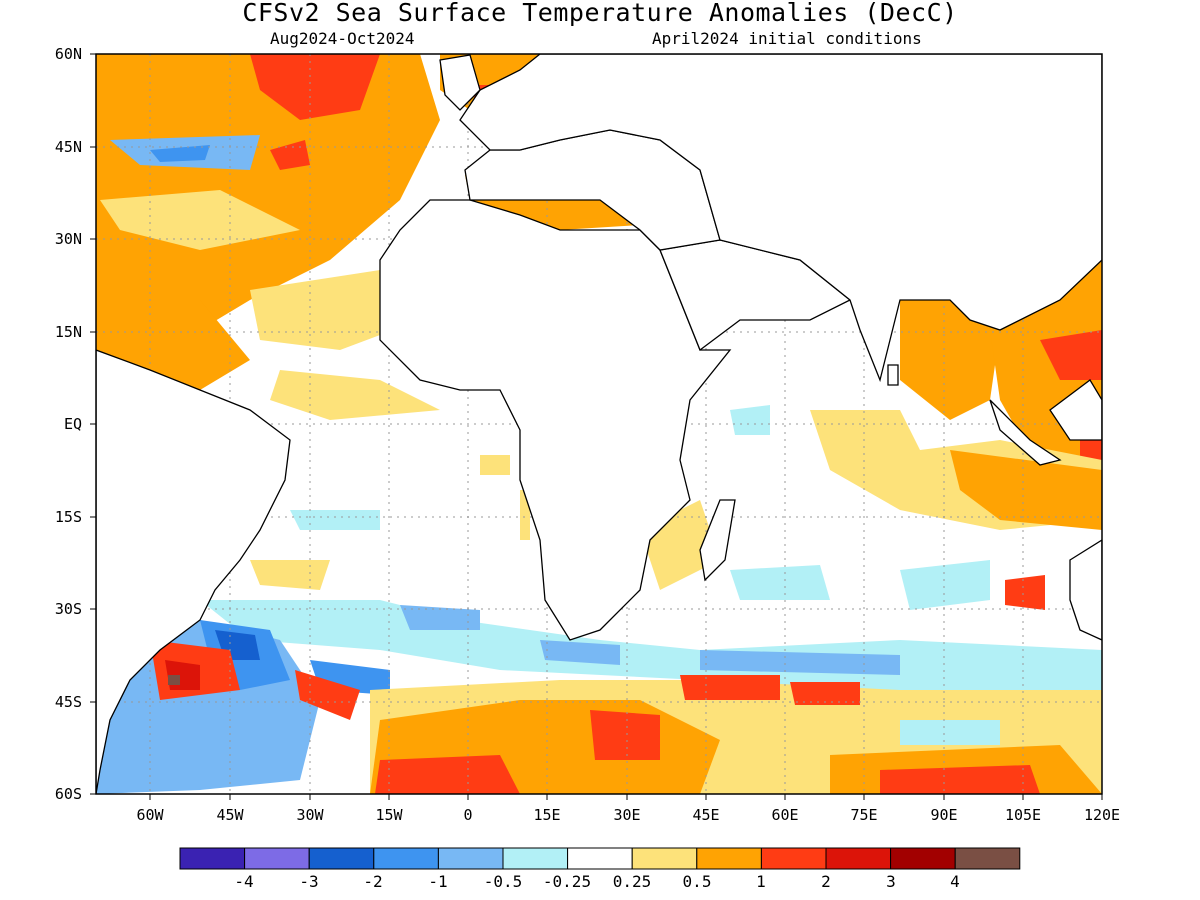  Describe the element at coordinates (1023, 815) in the screenshot. I see `lon-label: 105E` at that location.